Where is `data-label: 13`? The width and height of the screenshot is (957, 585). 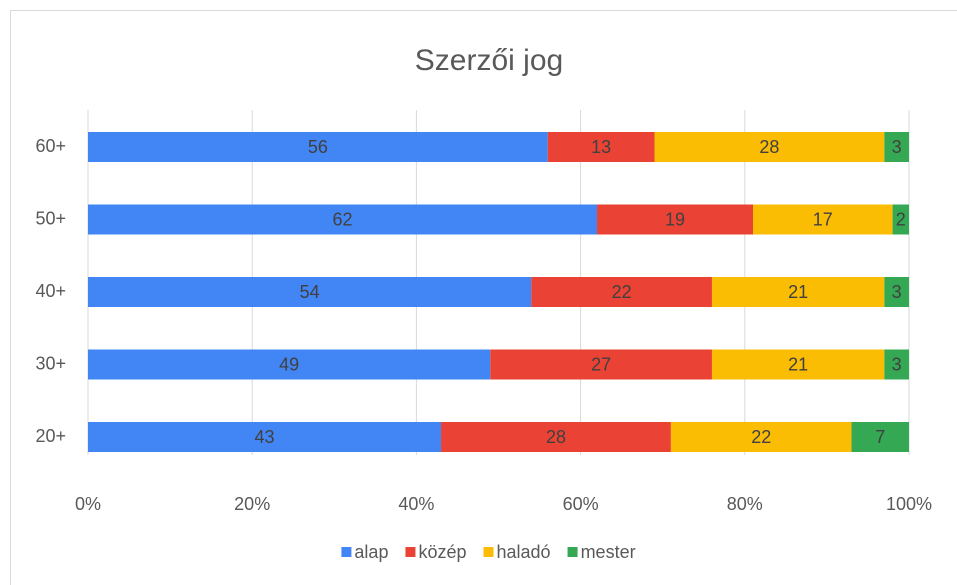
data-label: 13 is located at coordinates (601, 147).